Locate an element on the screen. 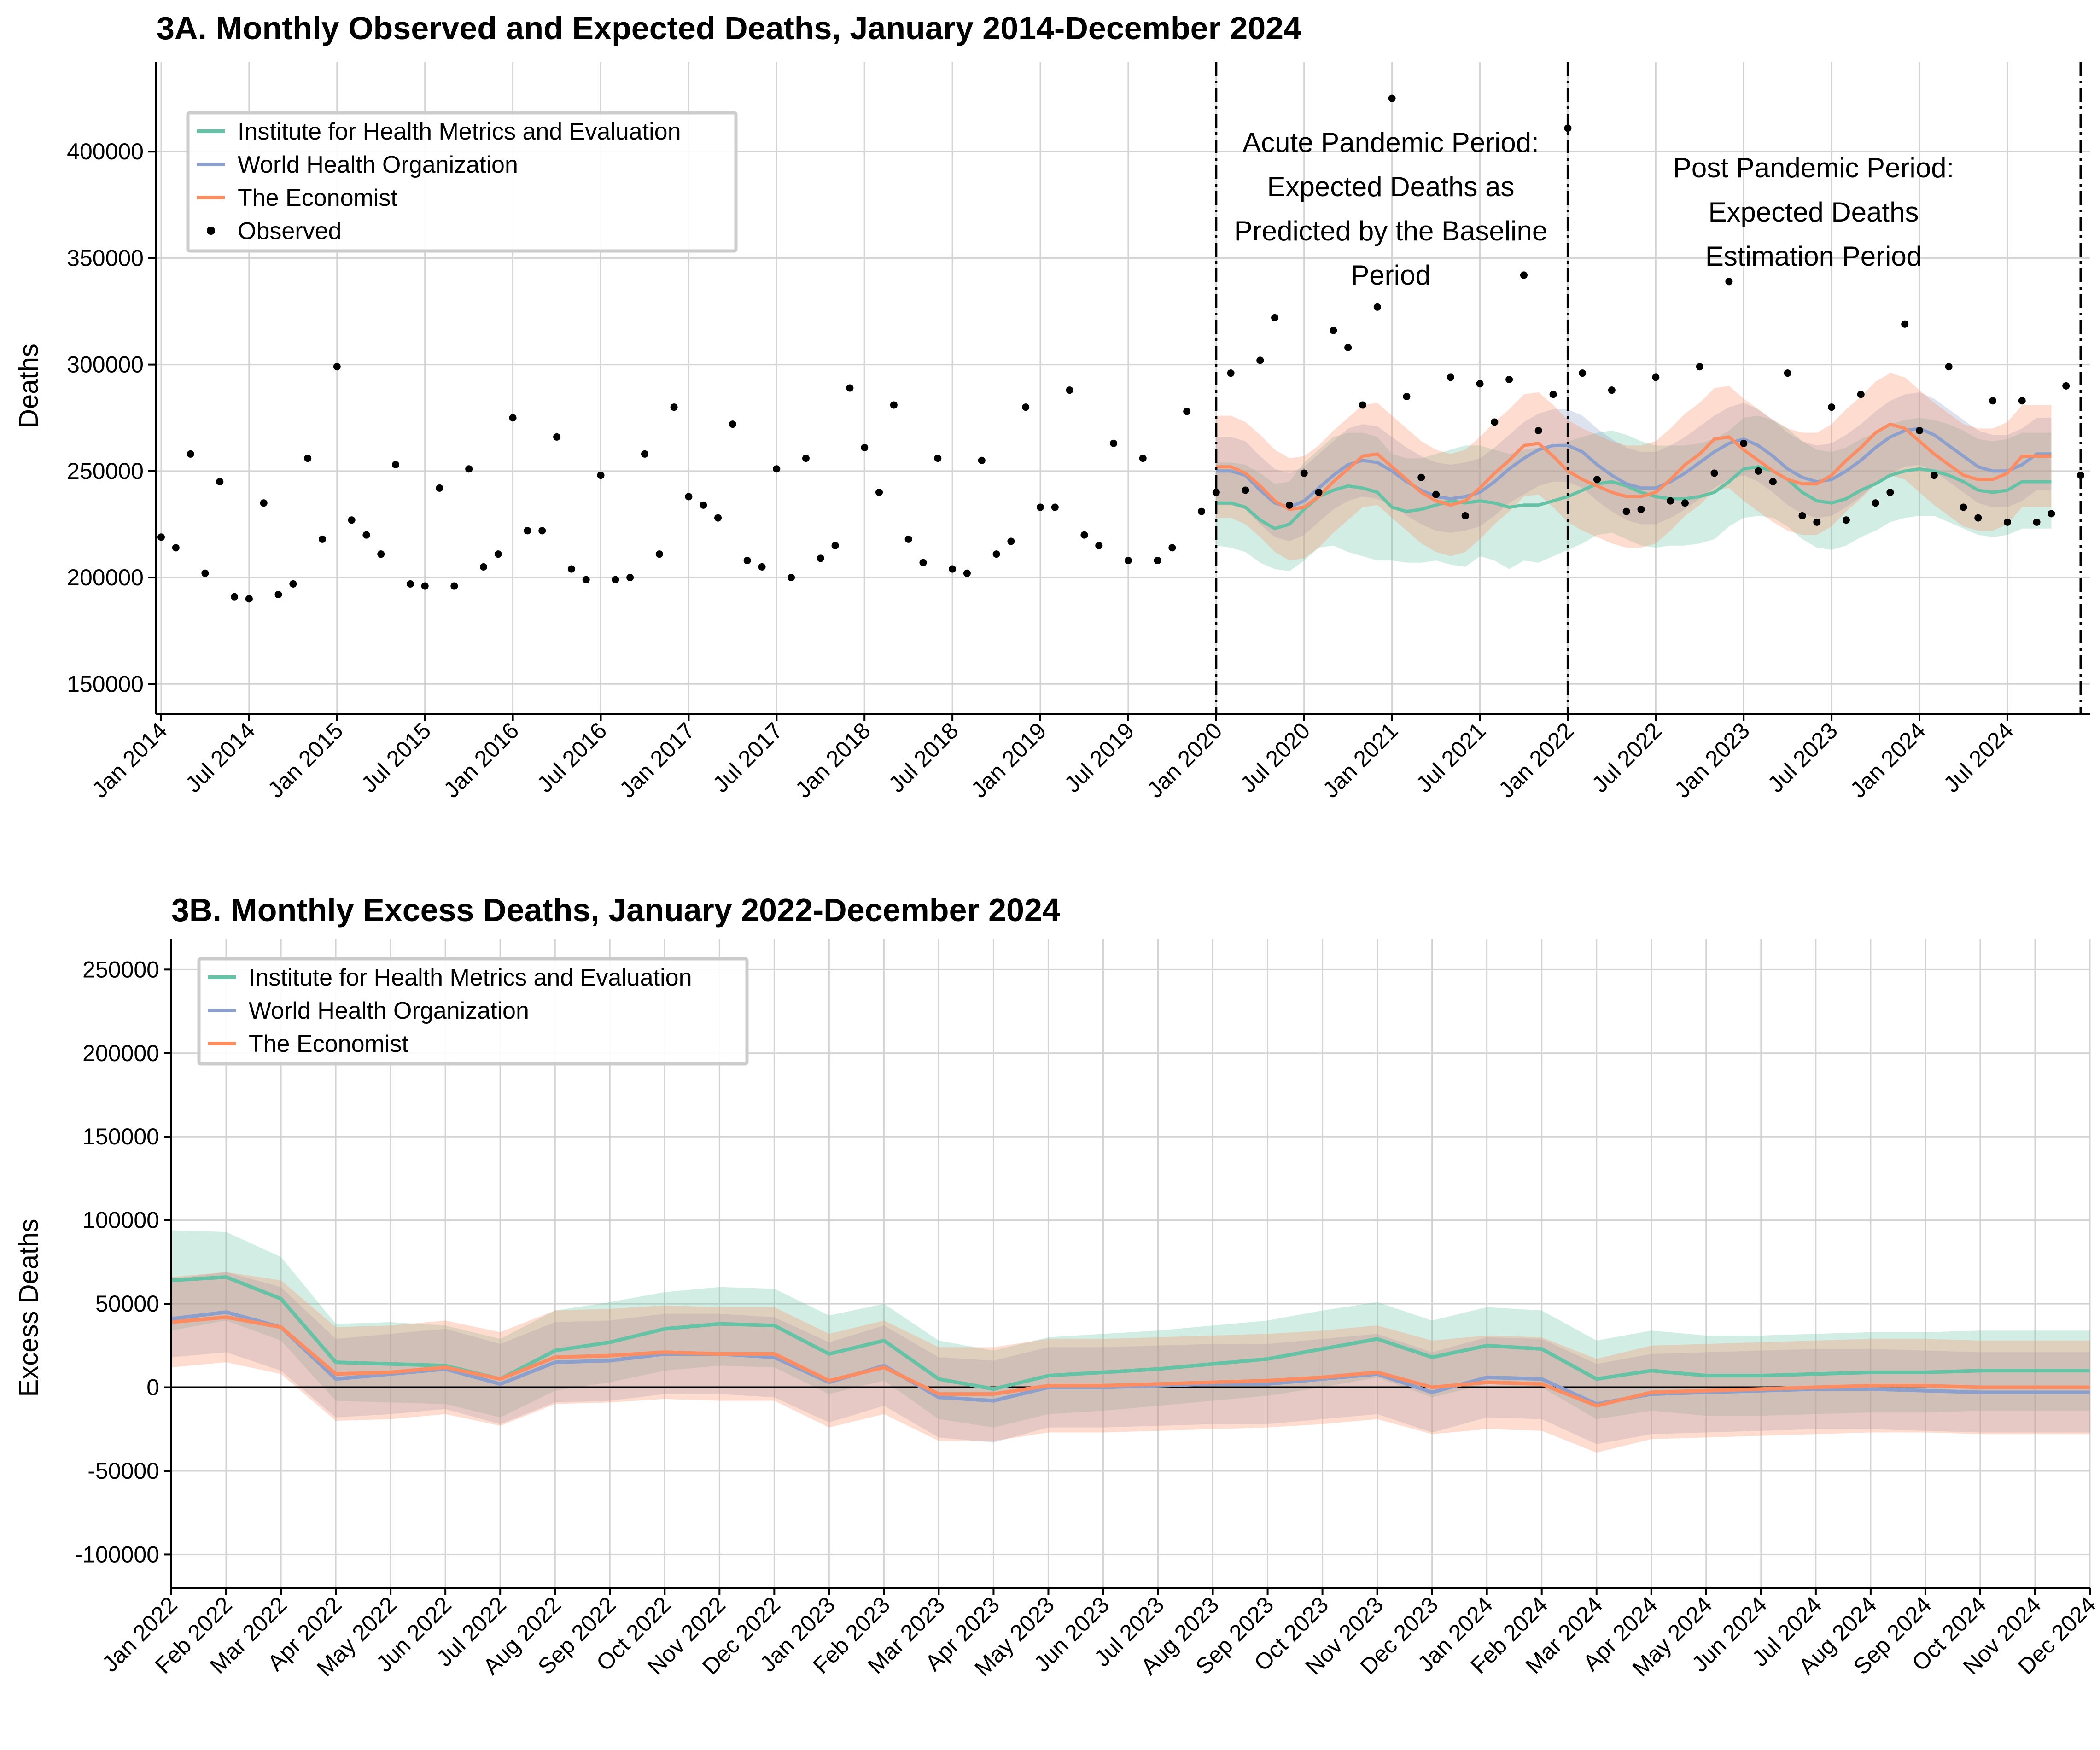 The image size is (2100, 1750). chart-3a-xtick-label: Jul 2017 is located at coordinates (748, 757).